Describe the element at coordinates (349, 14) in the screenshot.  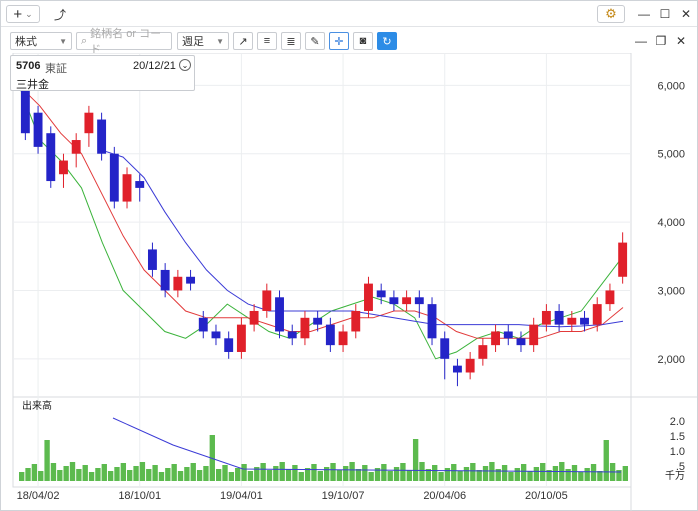
I see `title-bar: + ⌄ ⤴ ⚙ — ☐ ✕` at that location.